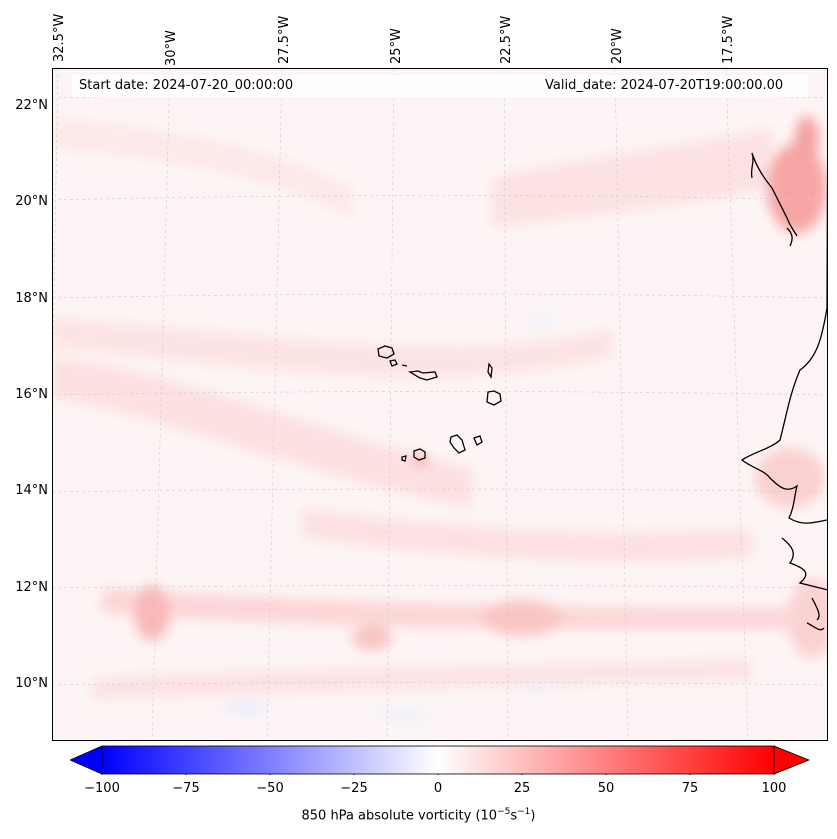  Describe the element at coordinates (506, 39) in the screenshot. I see `lon-label-22-5w: 22.5°W` at that location.